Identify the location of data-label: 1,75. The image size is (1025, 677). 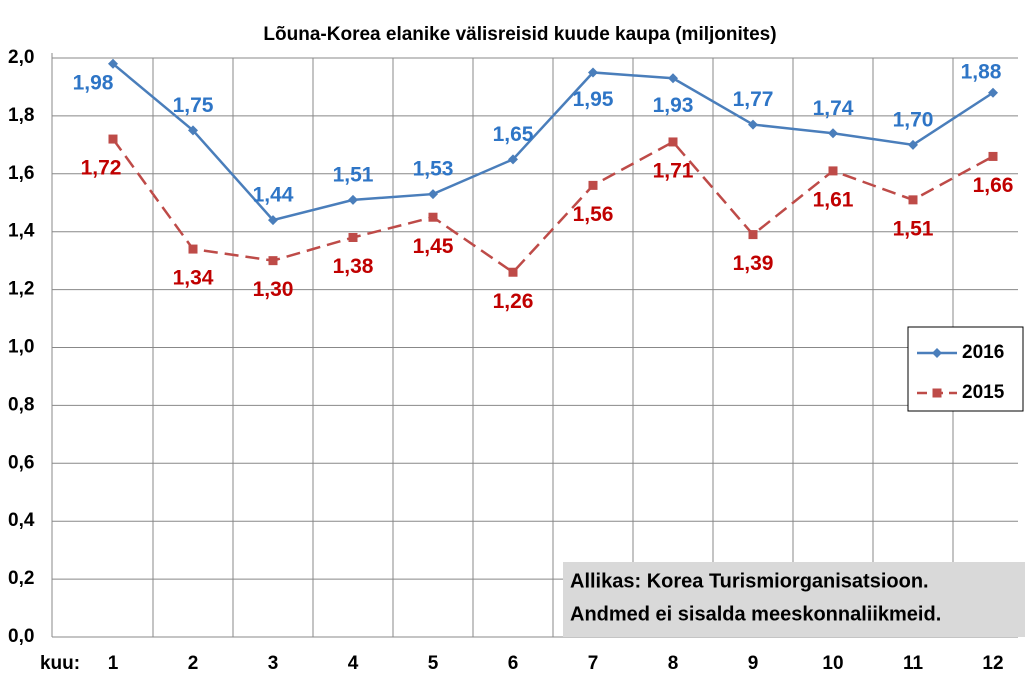
(193, 105).